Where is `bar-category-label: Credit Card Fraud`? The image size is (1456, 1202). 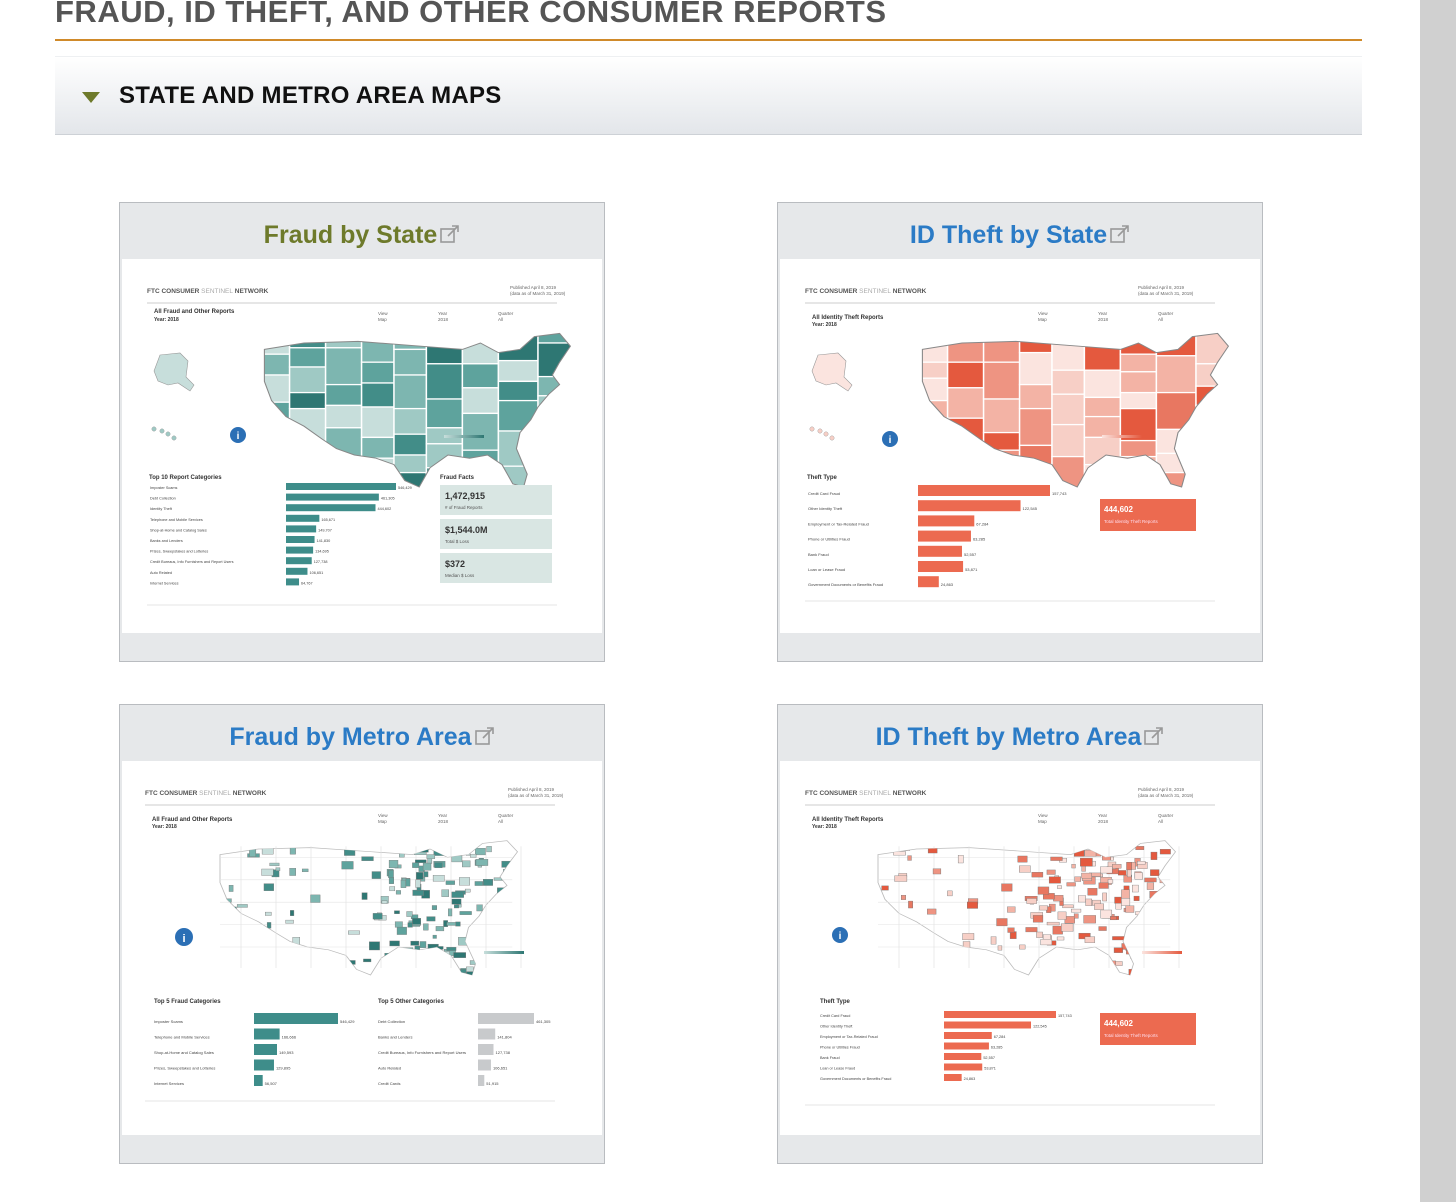
bar-category-label: Credit Card Fraud is located at coordinates (835, 1016).